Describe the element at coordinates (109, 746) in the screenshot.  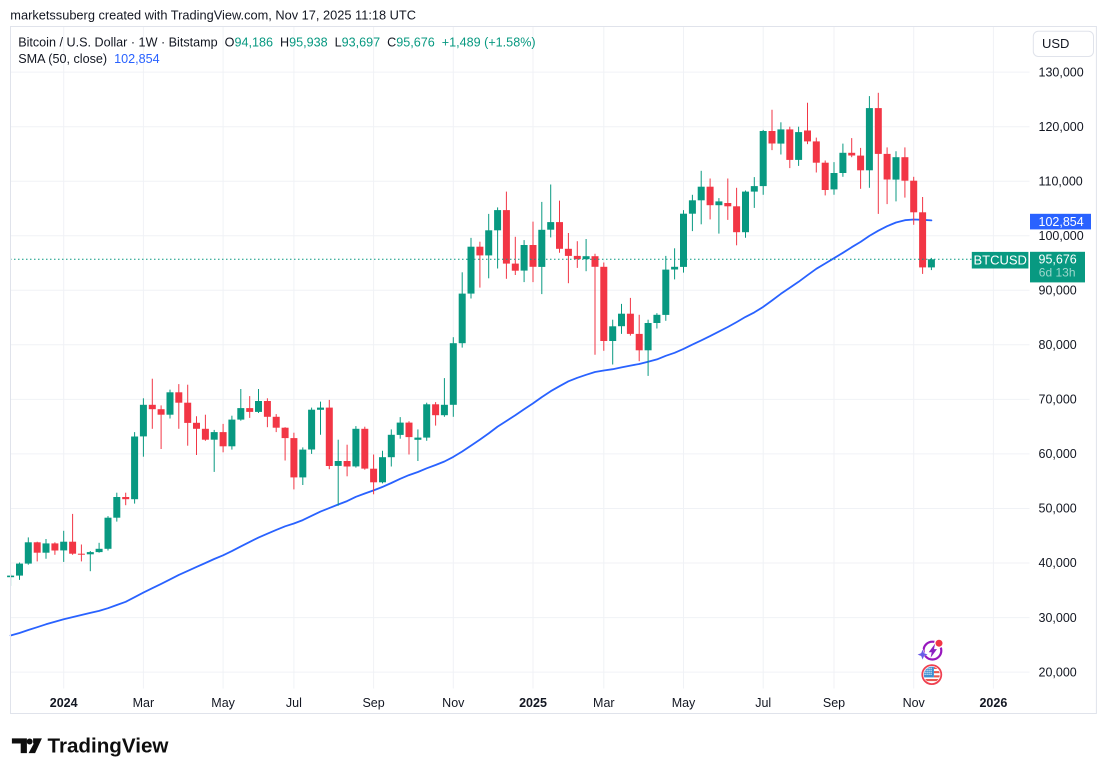
I see `svg-text: TradingView` at that location.